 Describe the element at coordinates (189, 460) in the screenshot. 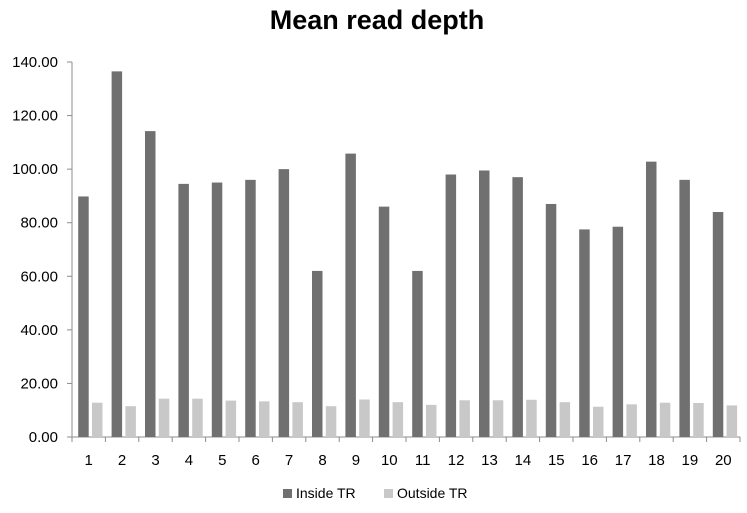

I see `x-tick-label: 4` at that location.